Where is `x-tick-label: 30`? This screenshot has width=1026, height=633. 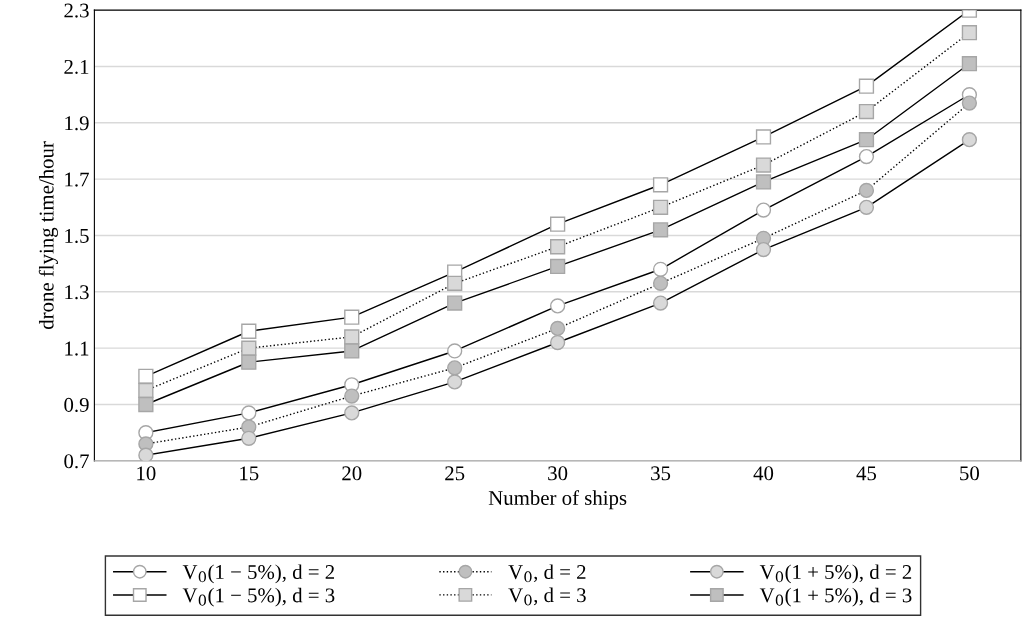 x-tick-label: 30 is located at coordinates (558, 473).